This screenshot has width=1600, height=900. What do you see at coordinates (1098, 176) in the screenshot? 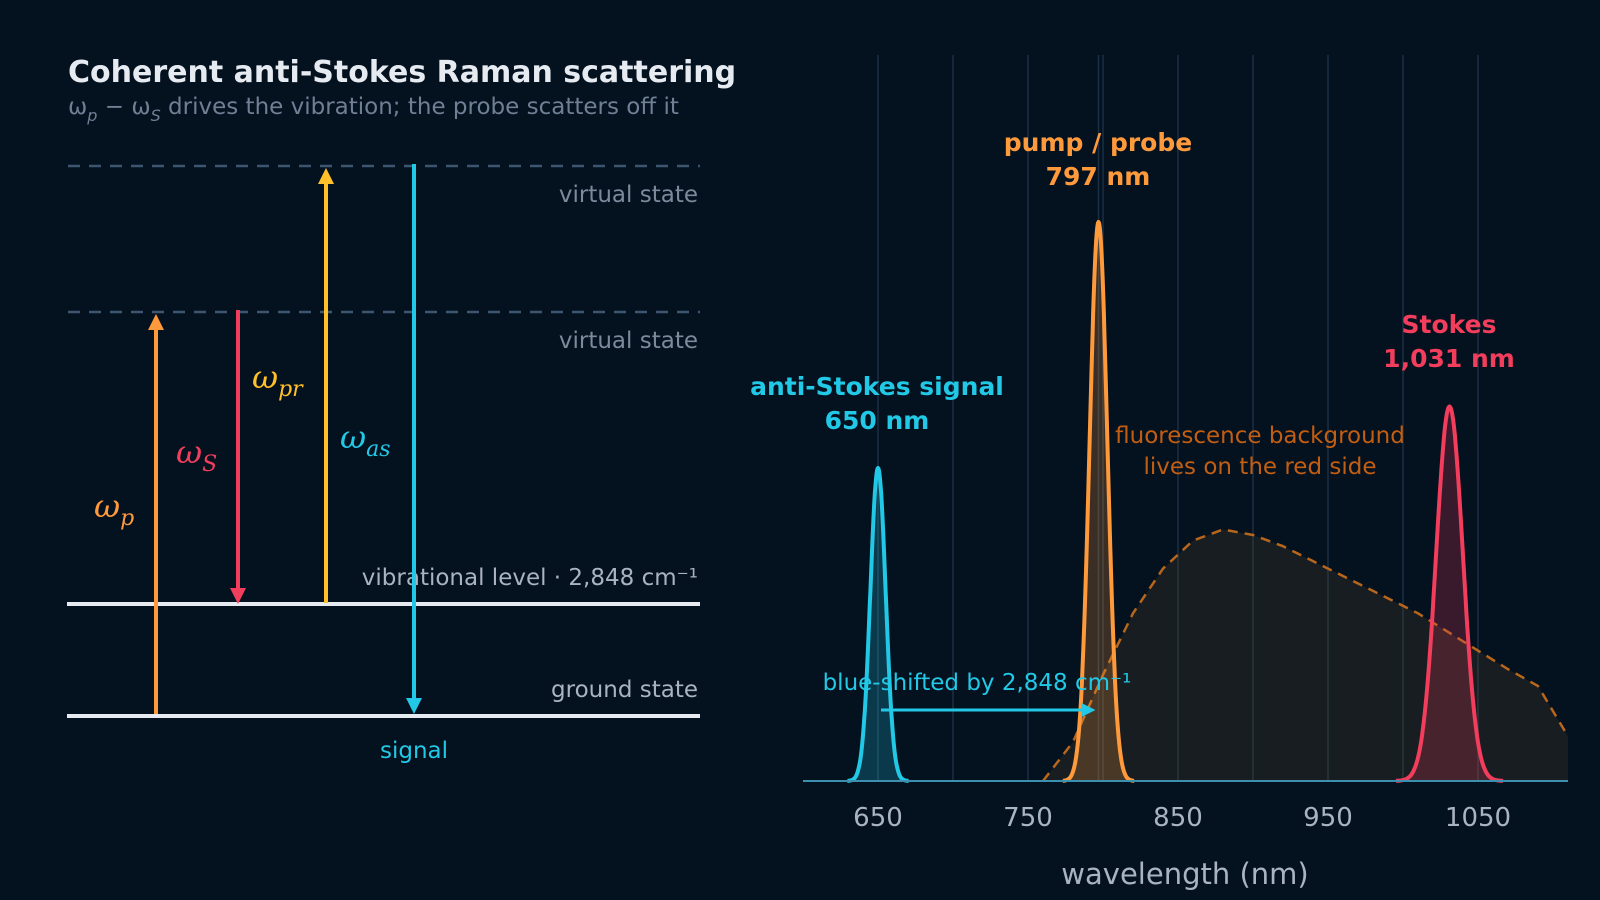
I see `pump-peak-wavelength: 797 nm` at bounding box center [1098, 176].